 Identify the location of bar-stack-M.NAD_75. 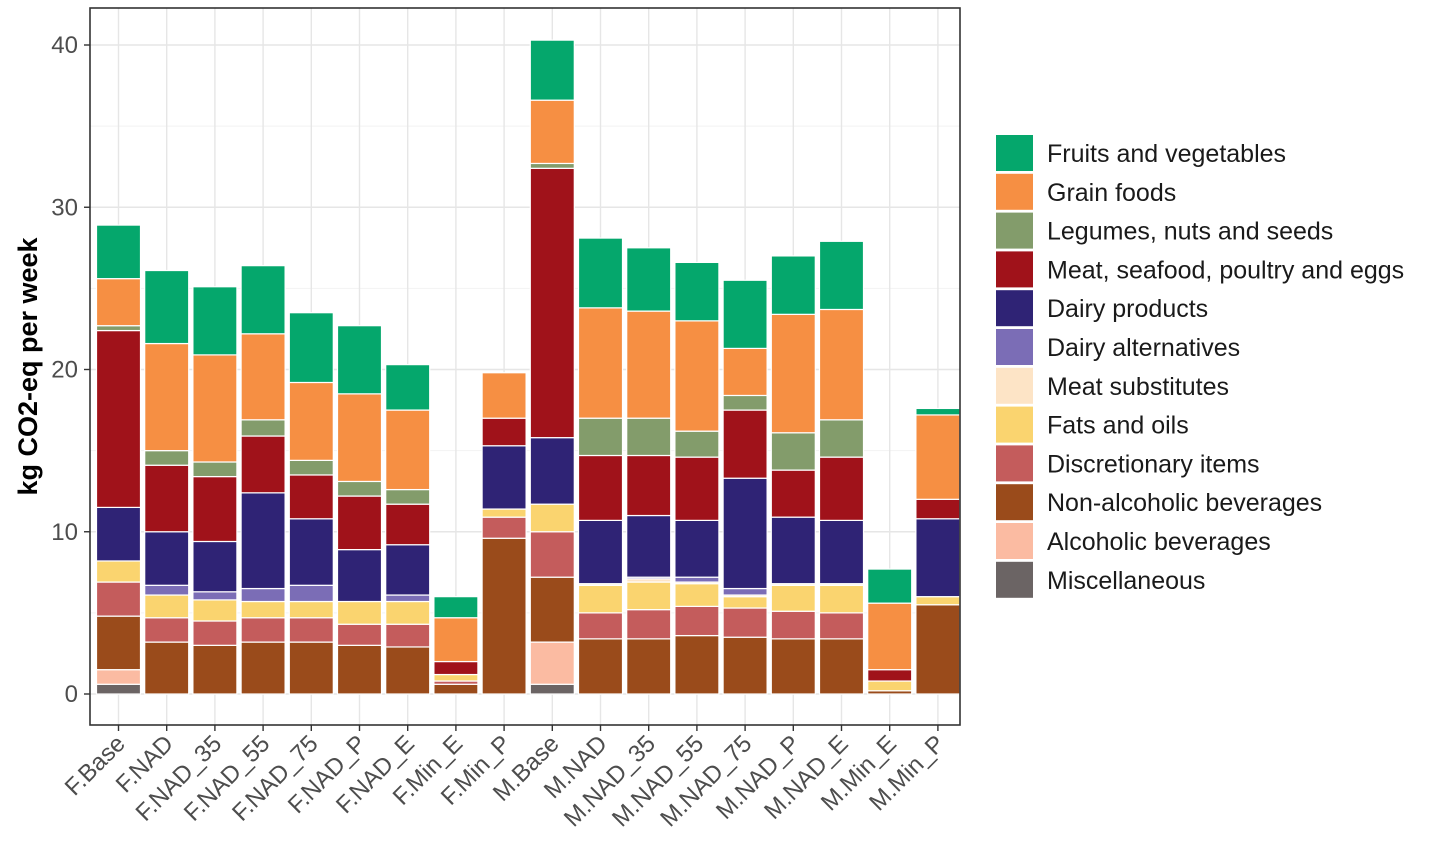
(745, 487).